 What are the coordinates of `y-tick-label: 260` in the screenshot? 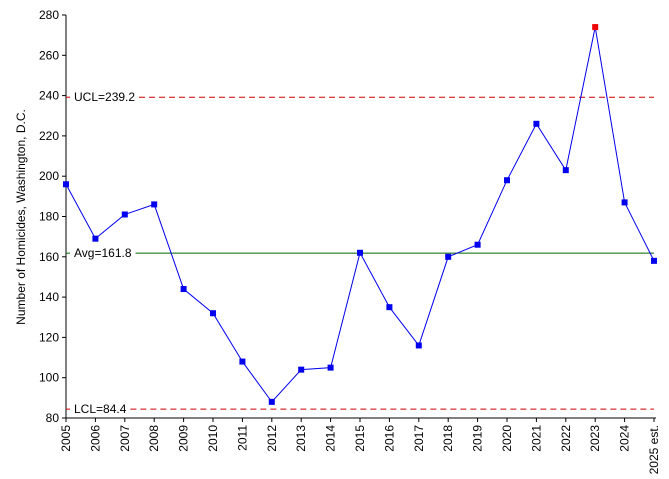 It's located at (49, 55).